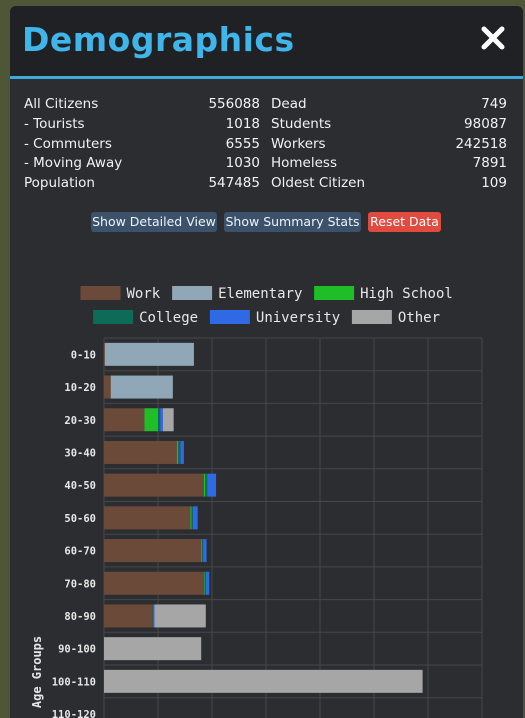  Describe the element at coordinates (489, 163) in the screenshot. I see `stat-value: 7891` at that location.